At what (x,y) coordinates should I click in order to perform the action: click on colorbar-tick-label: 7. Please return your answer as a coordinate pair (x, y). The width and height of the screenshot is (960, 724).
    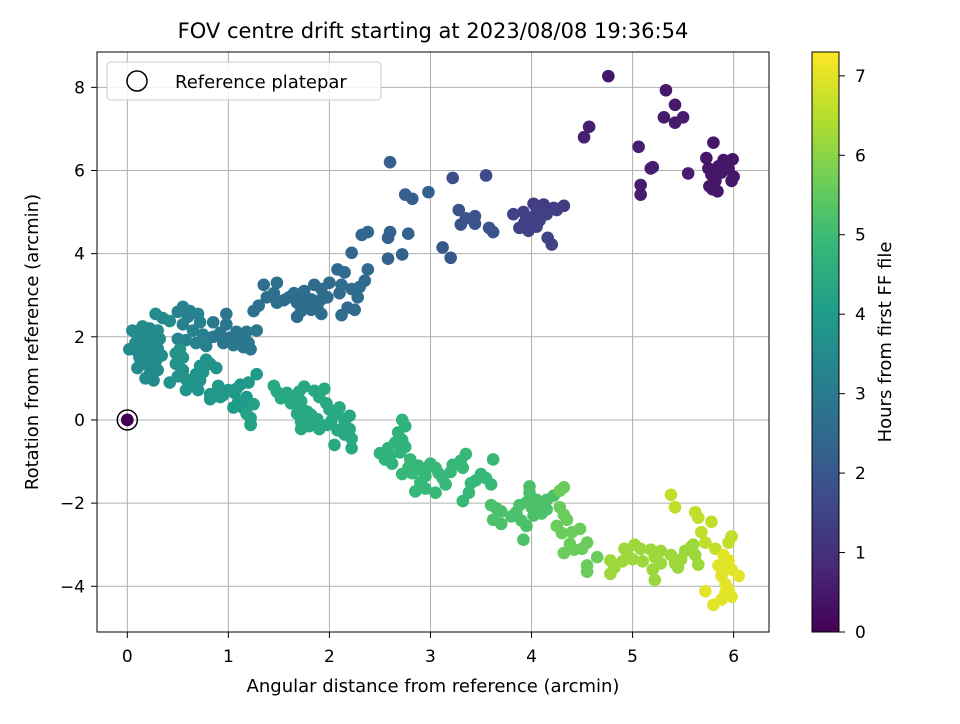
    Looking at the image, I should click on (860, 77).